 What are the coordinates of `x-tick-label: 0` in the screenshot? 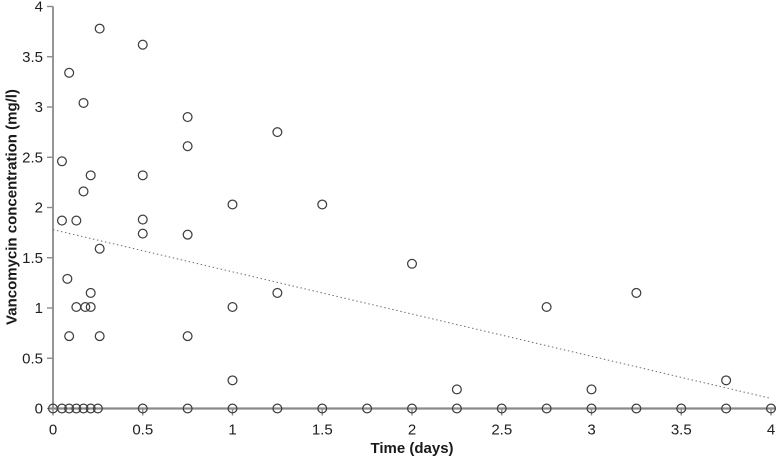 It's located at (53, 430).